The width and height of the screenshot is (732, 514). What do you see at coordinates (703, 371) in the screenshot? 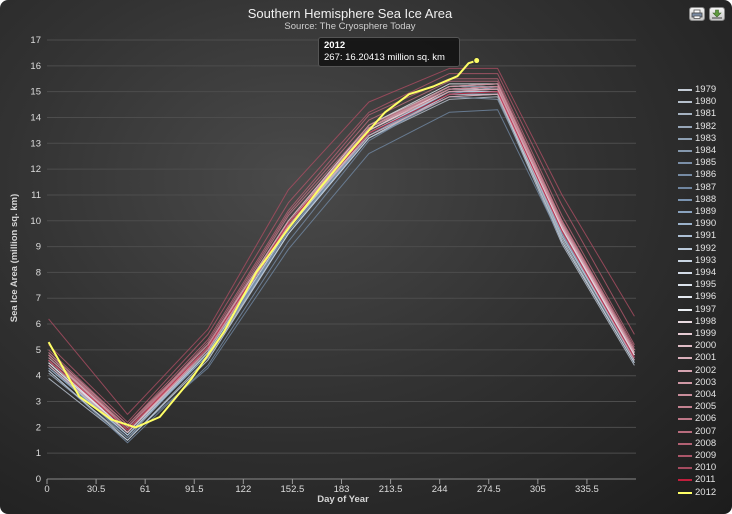
I see `legend-item-2002: 2002` at bounding box center [703, 371].